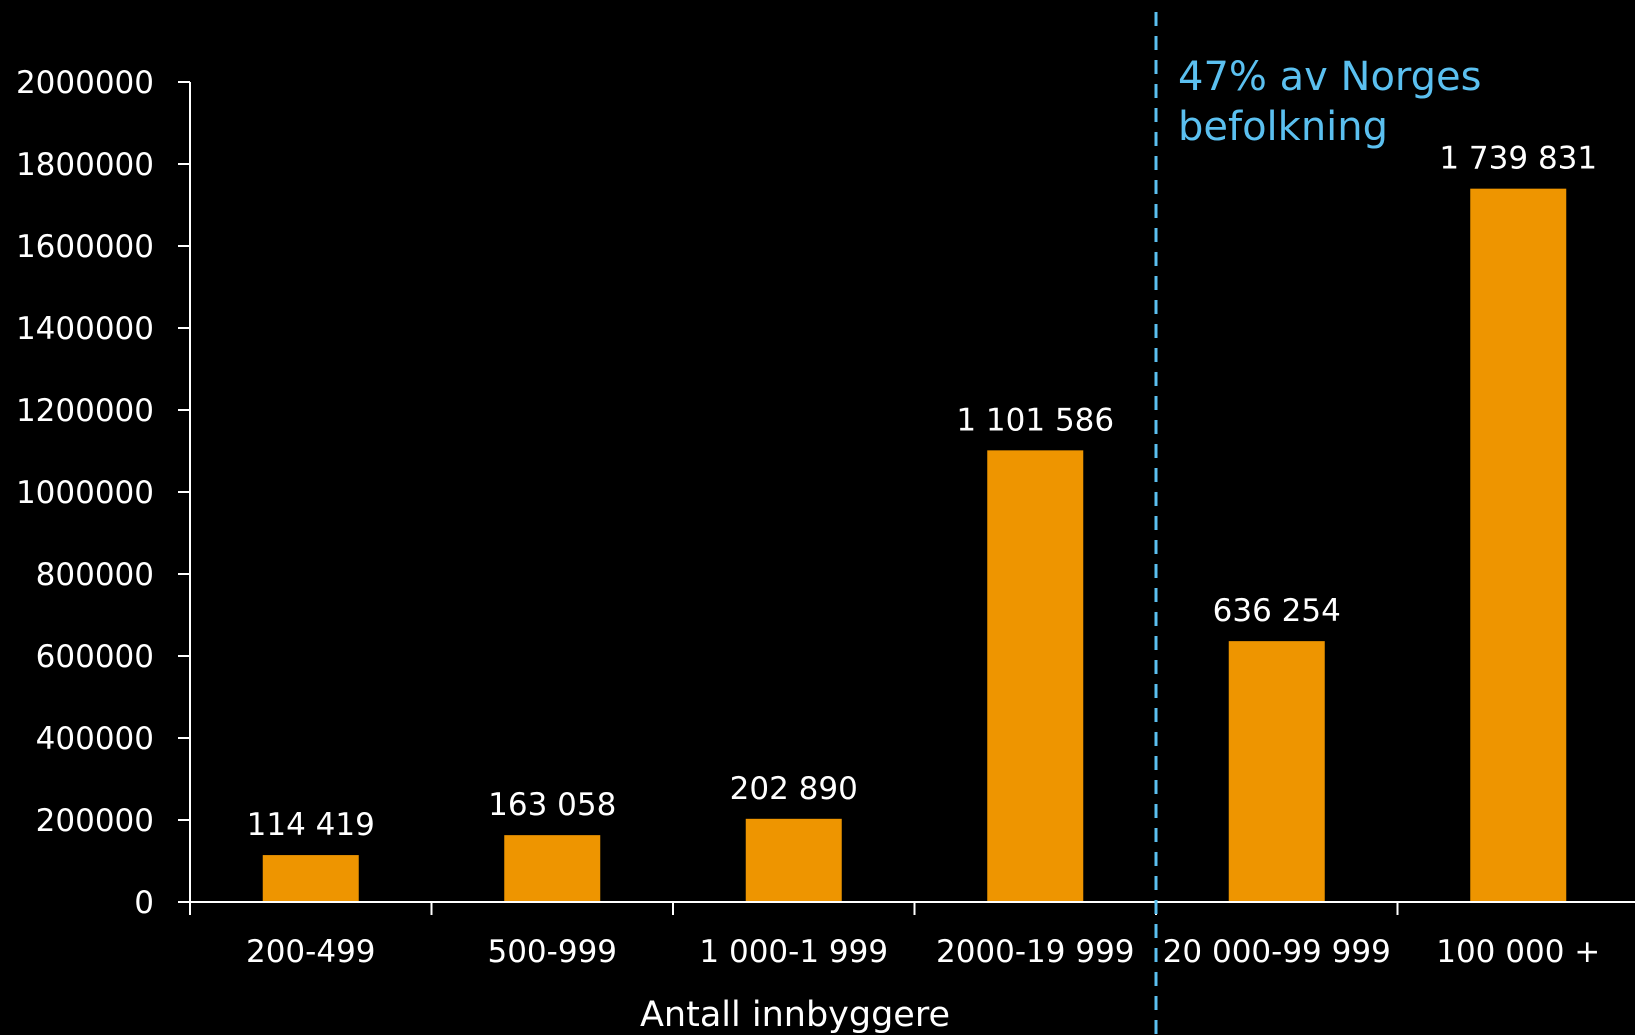 This screenshot has width=1635, height=1035. I want to click on y-tick-label: 2000000, so click(85, 83).